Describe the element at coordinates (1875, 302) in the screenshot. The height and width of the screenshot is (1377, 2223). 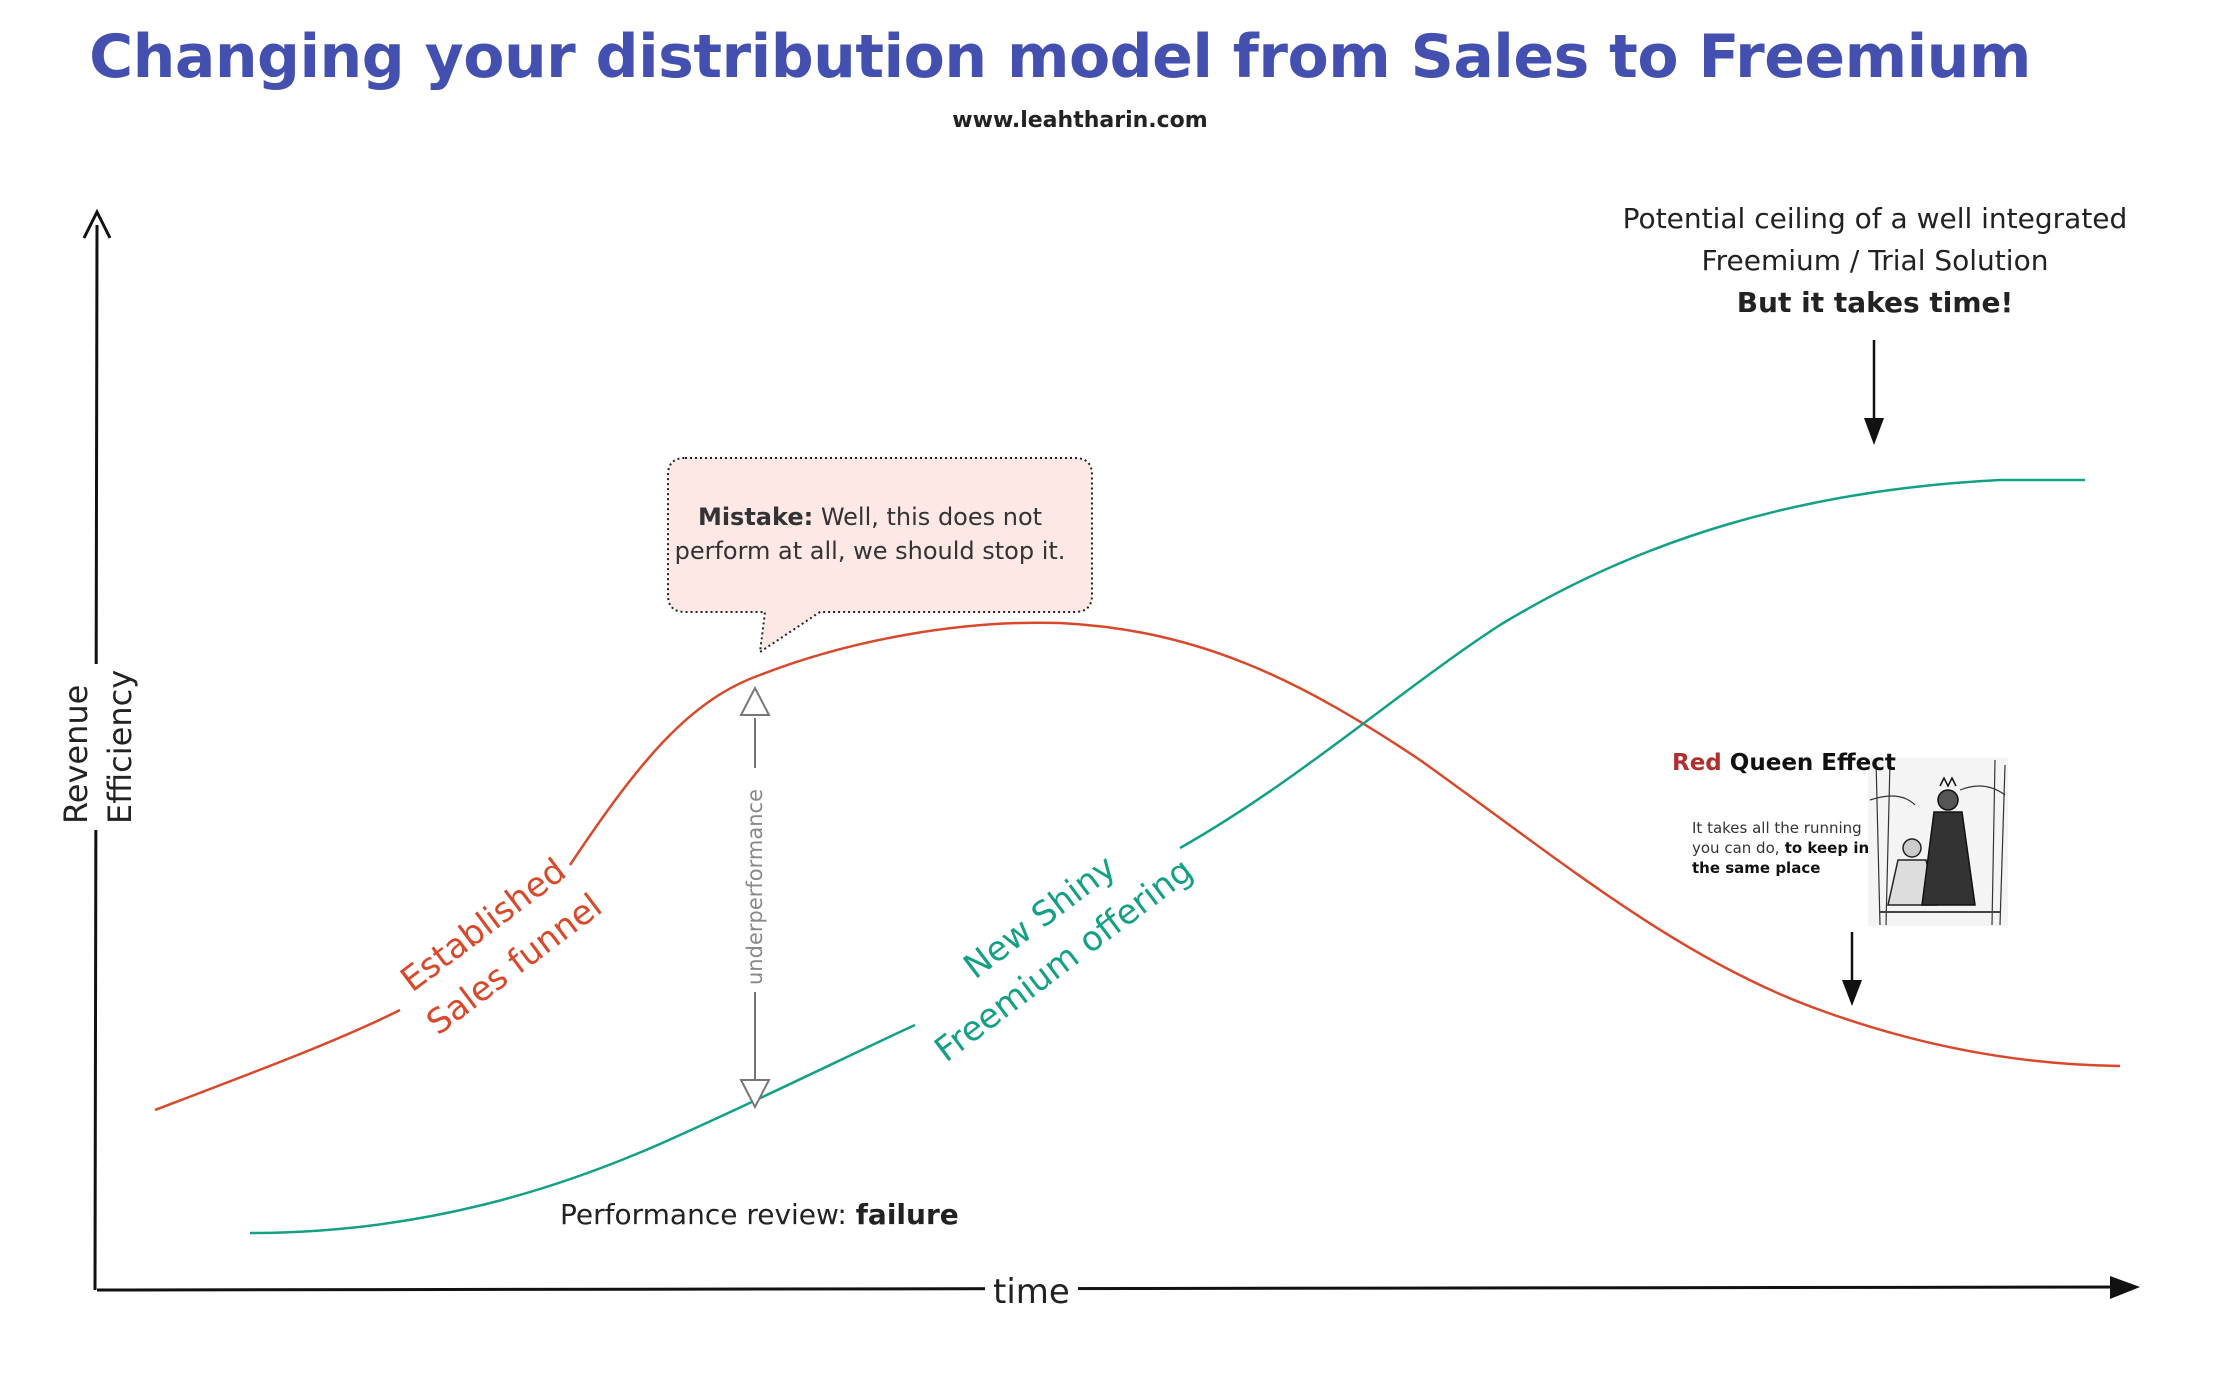
I see `ceiling-note-bold: But it takes time!` at that location.